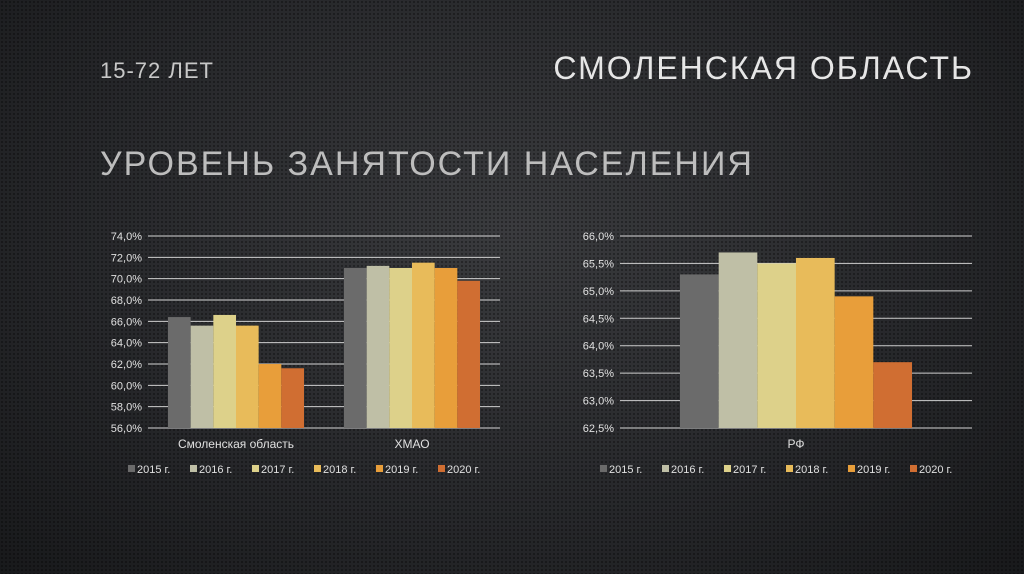 This screenshot has height=574, width=1024. What do you see at coordinates (598, 264) in the screenshot?
I see `y-tick-label: 65,5%` at bounding box center [598, 264].